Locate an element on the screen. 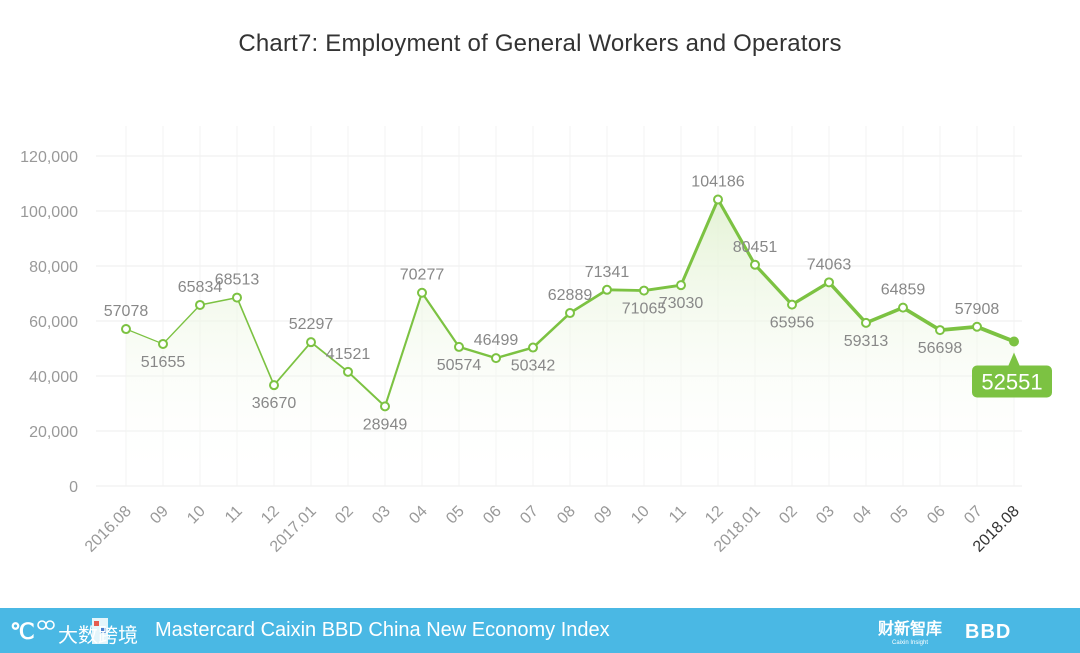 Image resolution: width=1080 pixels, height=653 pixels. y-tick-label: 40,000 is located at coordinates (53, 377).